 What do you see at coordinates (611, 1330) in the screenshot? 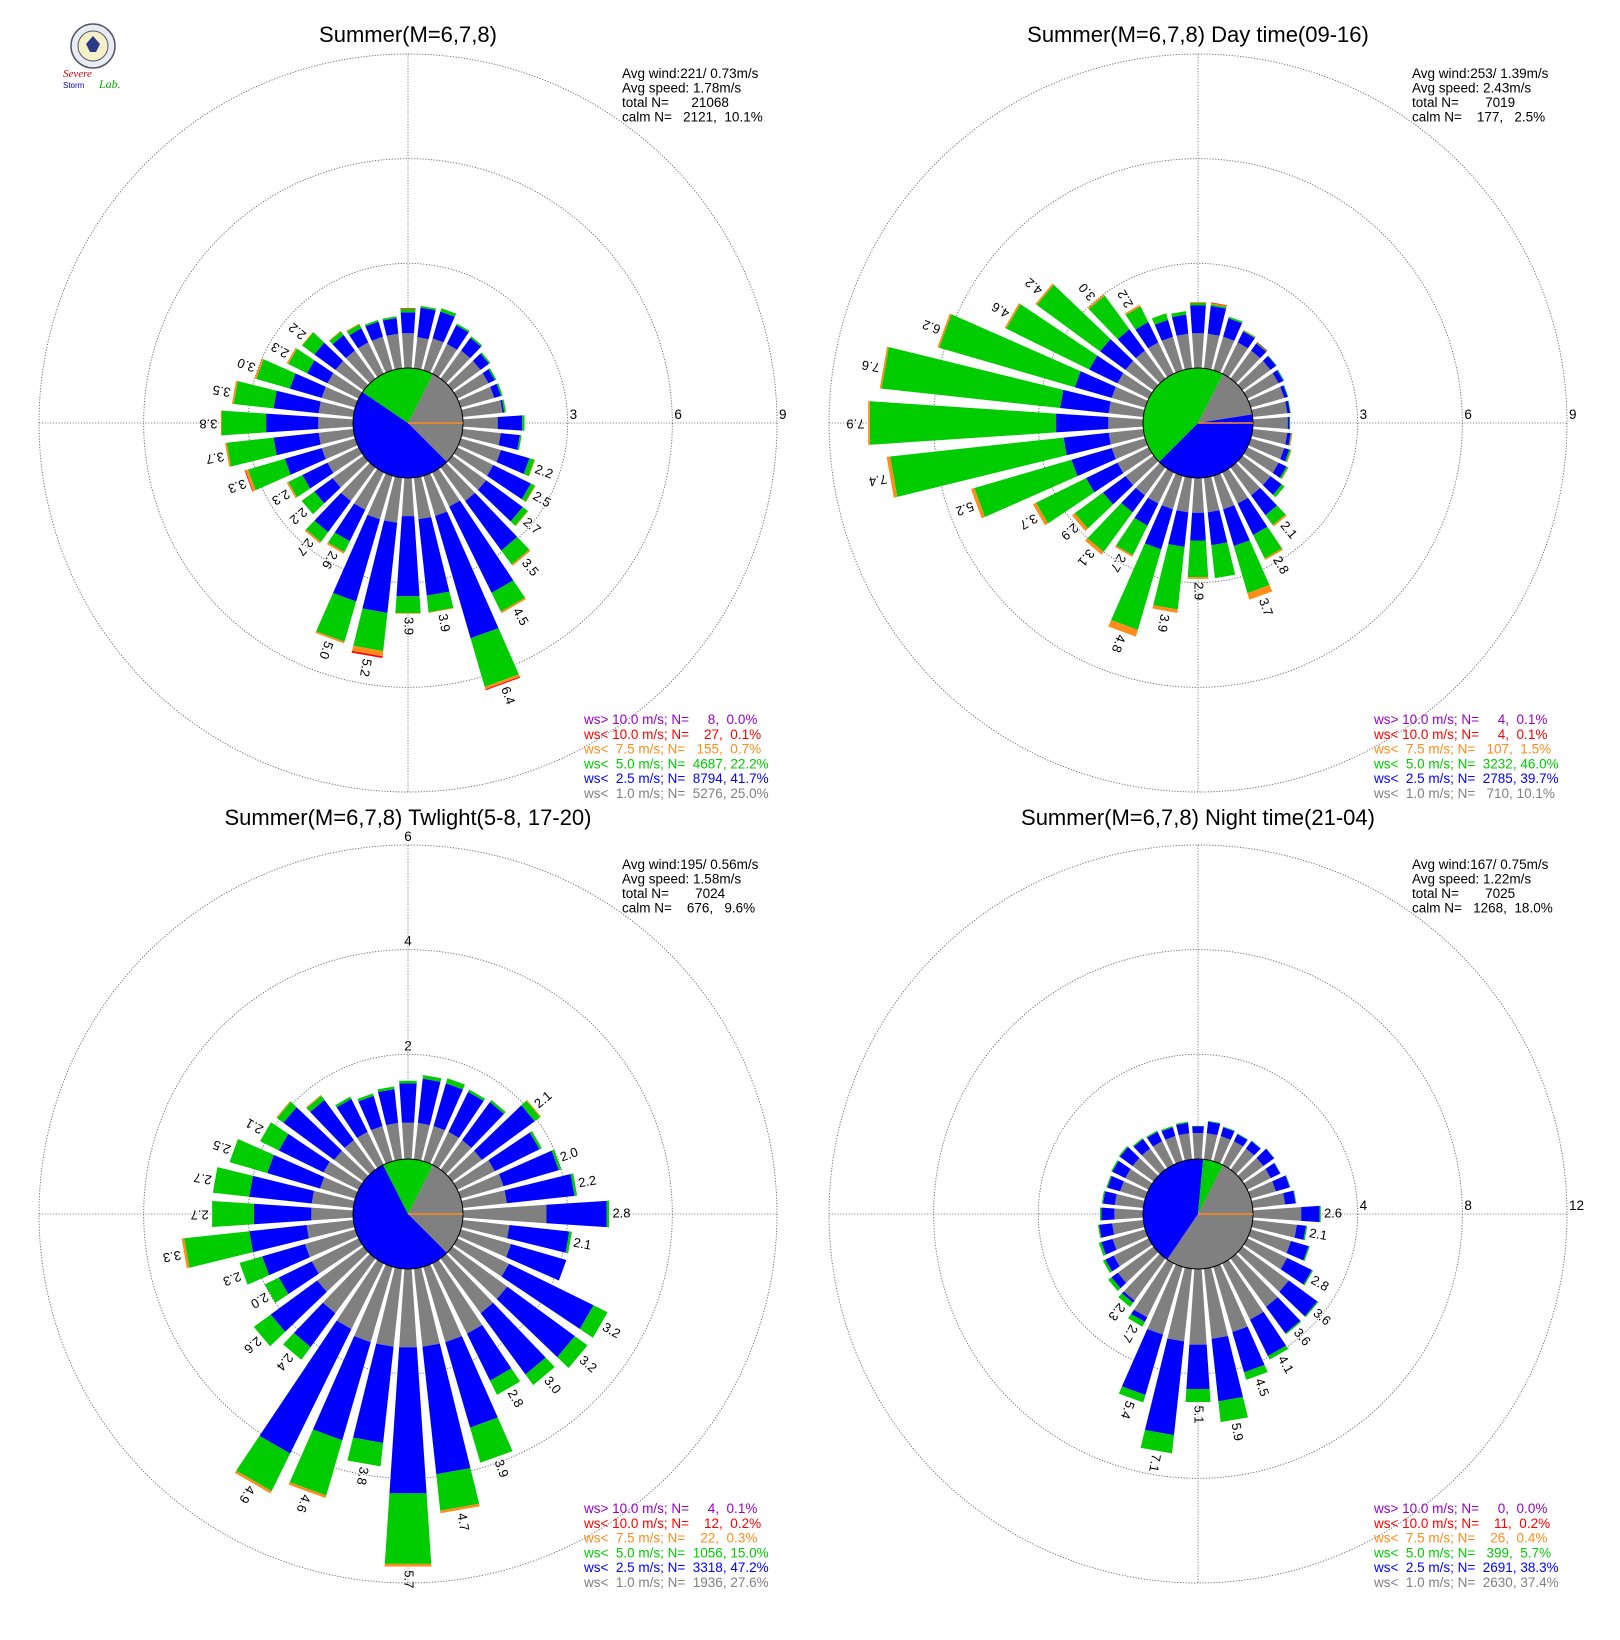
I see `bar-value-label: 3.2` at bounding box center [611, 1330].